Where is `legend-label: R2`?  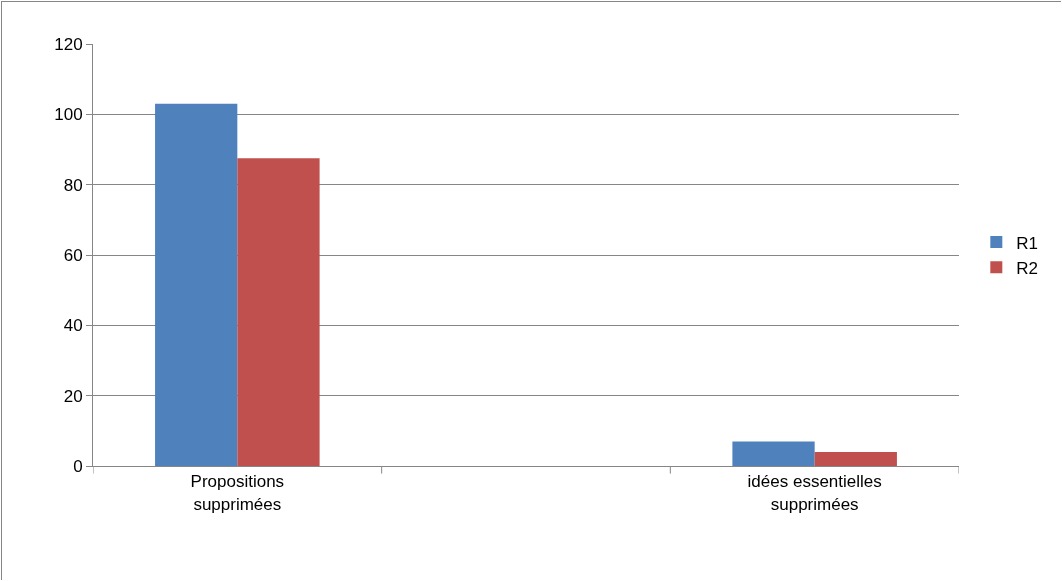
legend-label: R2 is located at coordinates (1027, 268).